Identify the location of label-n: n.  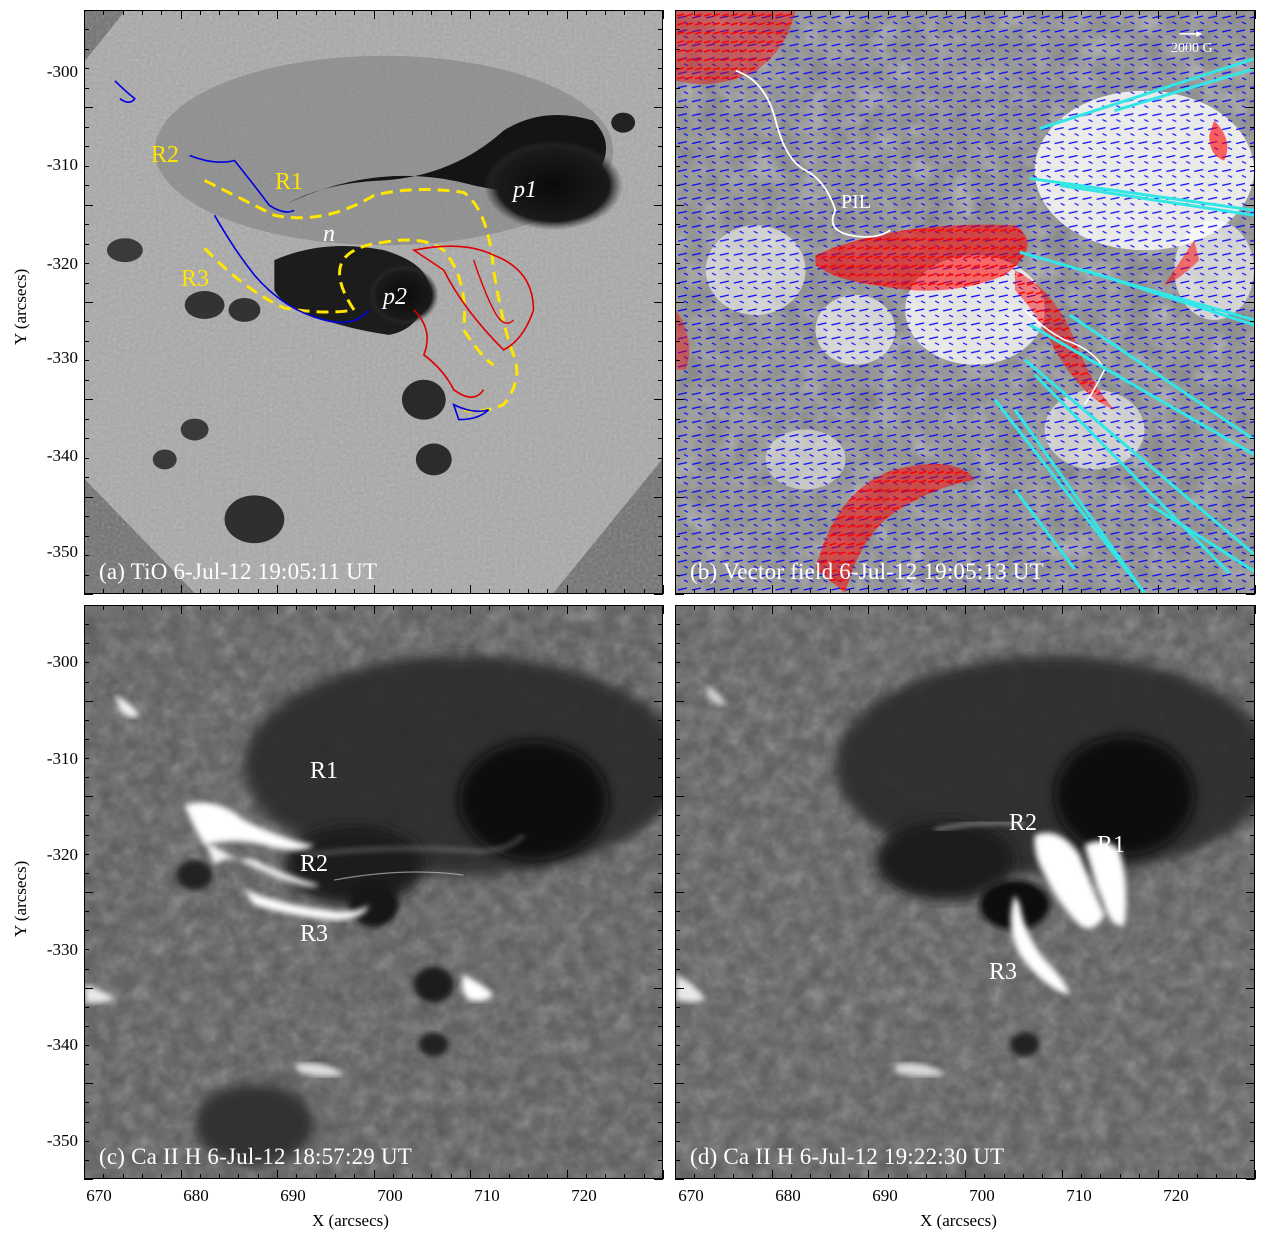
(329, 234).